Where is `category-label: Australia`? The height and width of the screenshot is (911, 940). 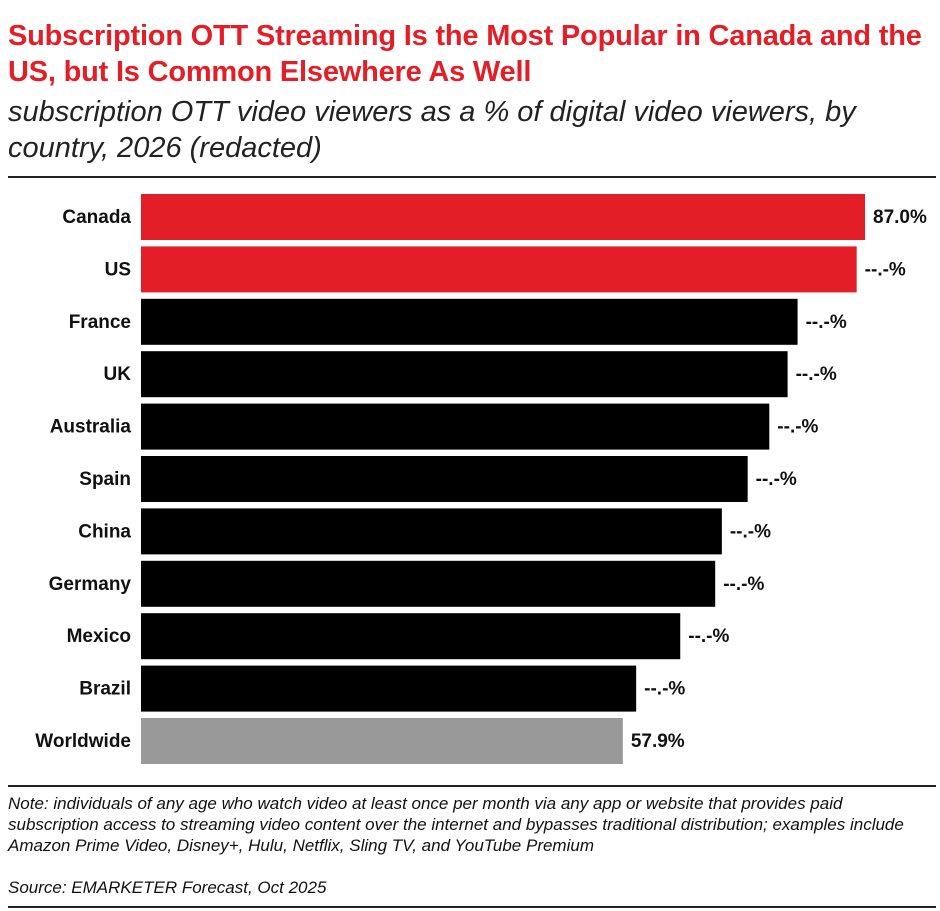 category-label: Australia is located at coordinates (91, 427).